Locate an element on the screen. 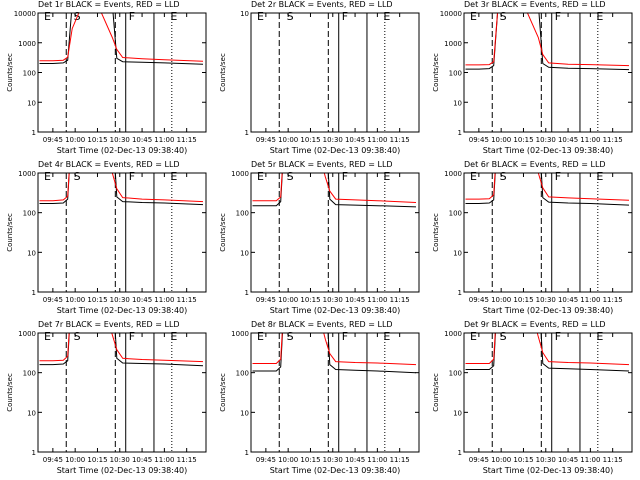  panel-title: Det 2r BLACK = Events, RED = LLD is located at coordinates (322, 4).